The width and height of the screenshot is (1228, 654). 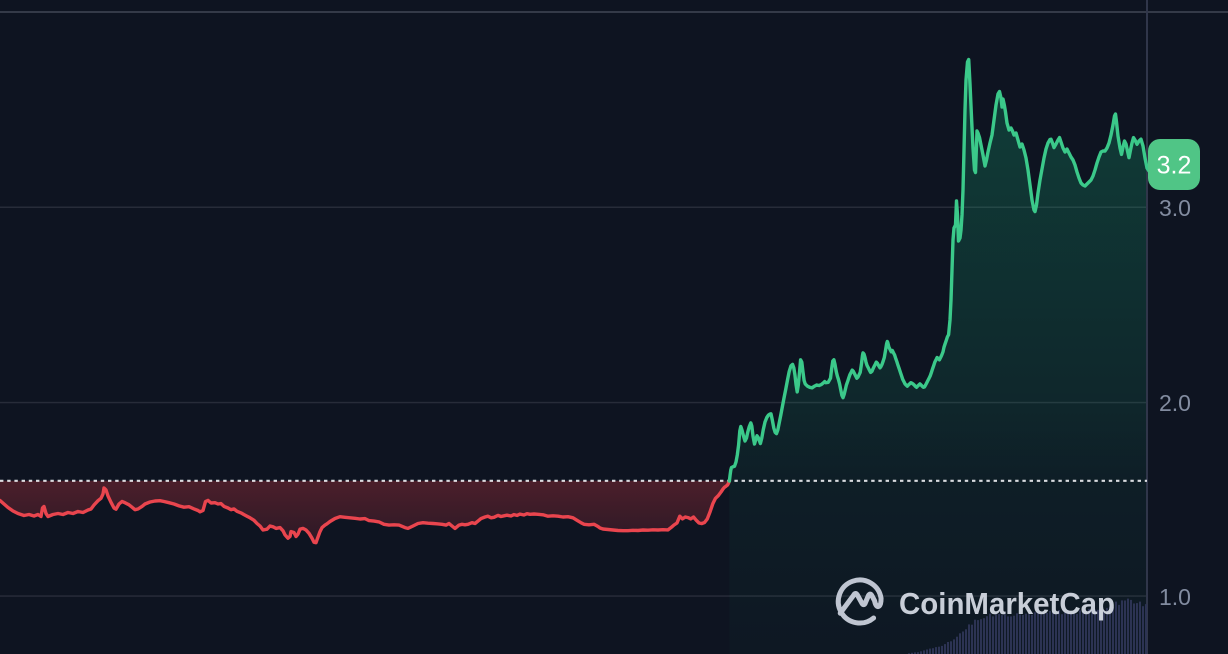 What do you see at coordinates (1175, 403) in the screenshot?
I see `svg-text: 2.0` at bounding box center [1175, 403].